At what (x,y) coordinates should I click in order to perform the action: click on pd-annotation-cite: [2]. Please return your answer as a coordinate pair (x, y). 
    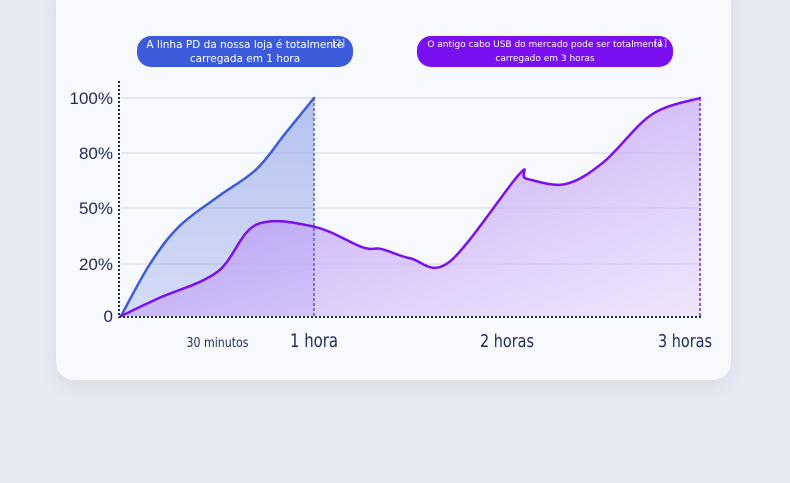
    Looking at the image, I should click on (338, 44).